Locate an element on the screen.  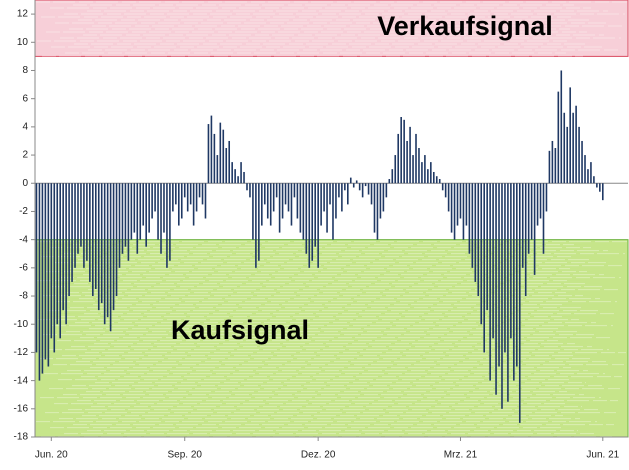
band-label: Kaufsignal is located at coordinates (240, 330).